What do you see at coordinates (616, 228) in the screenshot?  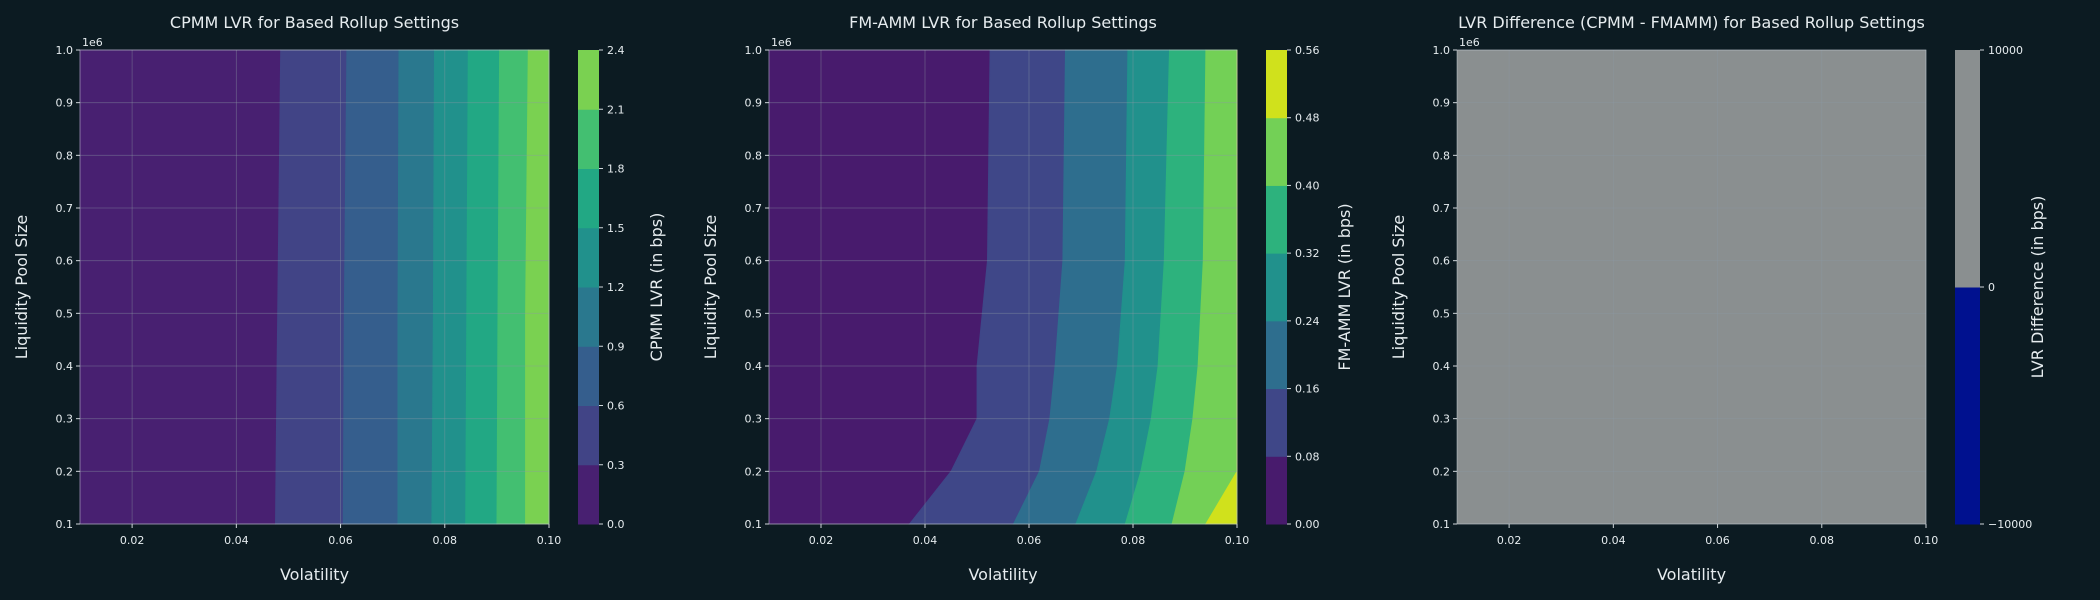 I see `colorbar-tick-label: 1.5` at bounding box center [616, 228].